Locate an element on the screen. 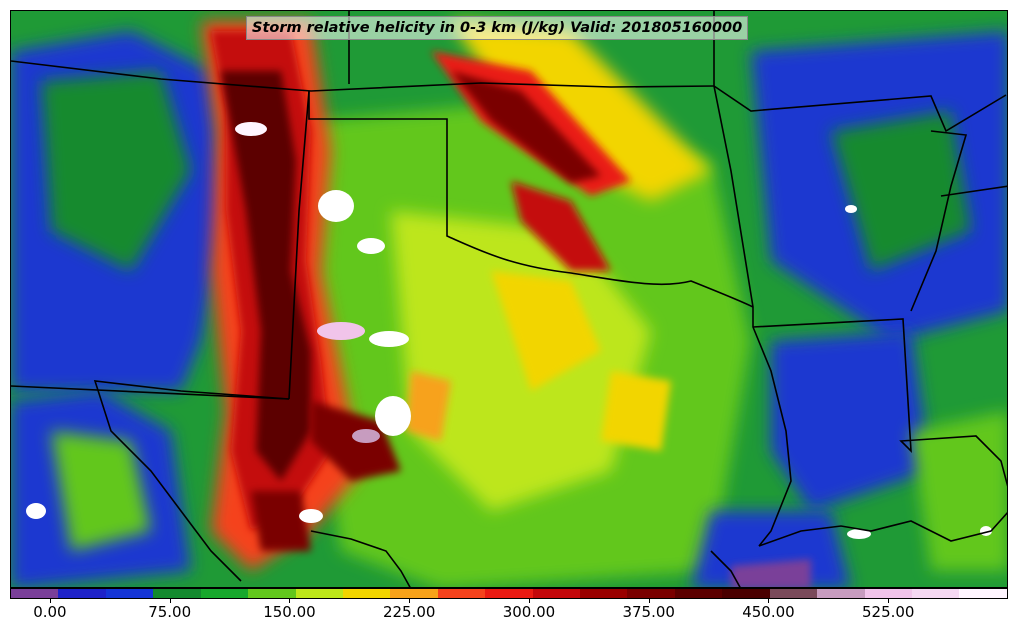  colorbar-tick-label: 150.00 is located at coordinates (289, 612).